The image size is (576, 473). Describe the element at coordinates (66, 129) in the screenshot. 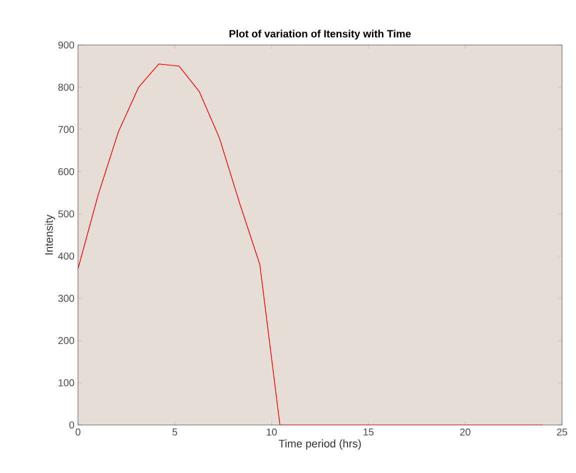

I see `y-tick-label: 700` at that location.